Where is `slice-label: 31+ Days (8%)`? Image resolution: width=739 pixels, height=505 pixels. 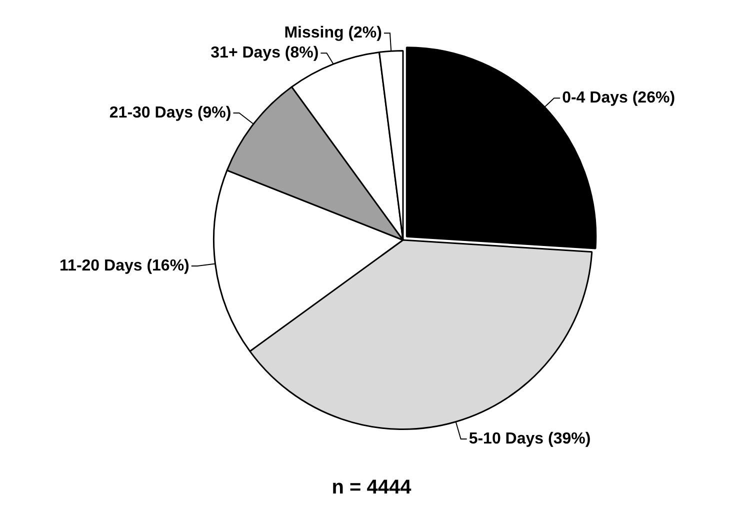
slice-label: 31+ Days (8%) is located at coordinates (264, 53).